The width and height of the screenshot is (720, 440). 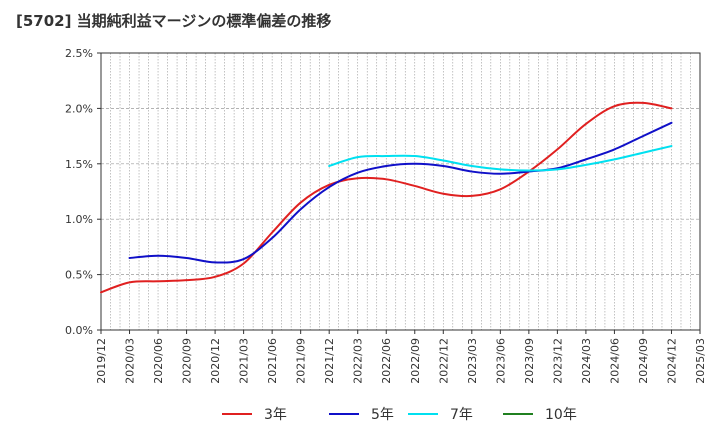 What do you see at coordinates (561, 415) in the screenshot?
I see `legend-label-10年: 10年` at bounding box center [561, 415].